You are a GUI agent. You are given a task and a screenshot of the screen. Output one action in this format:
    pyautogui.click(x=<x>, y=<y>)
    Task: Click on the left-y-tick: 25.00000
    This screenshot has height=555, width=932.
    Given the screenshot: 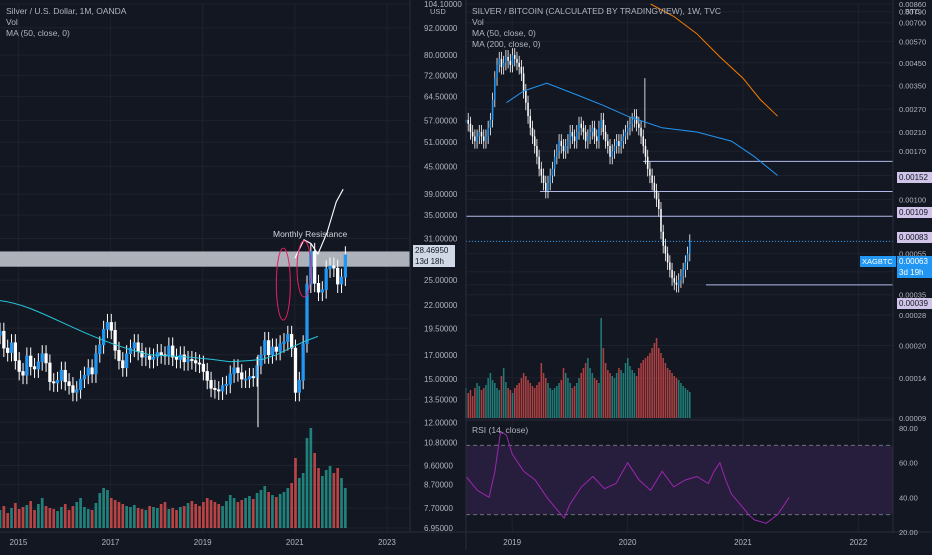 What is the action you would take?
    pyautogui.click(x=441, y=280)
    